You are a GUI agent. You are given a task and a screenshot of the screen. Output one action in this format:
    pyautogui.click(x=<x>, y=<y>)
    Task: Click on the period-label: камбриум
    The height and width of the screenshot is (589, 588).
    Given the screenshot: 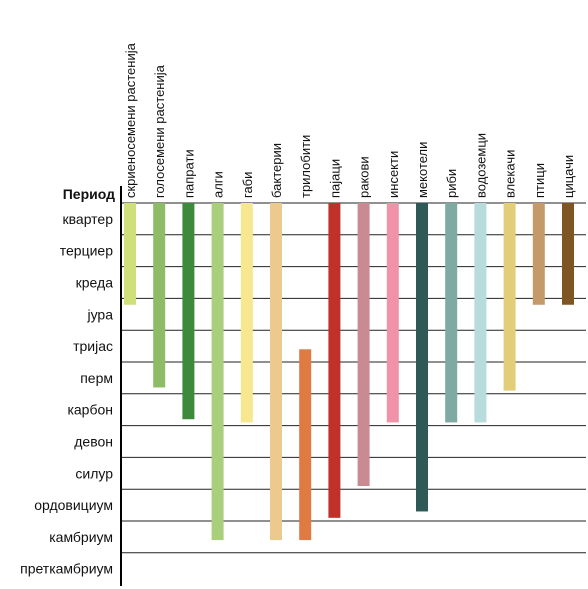 What is the action you would take?
    pyautogui.click(x=81, y=537)
    